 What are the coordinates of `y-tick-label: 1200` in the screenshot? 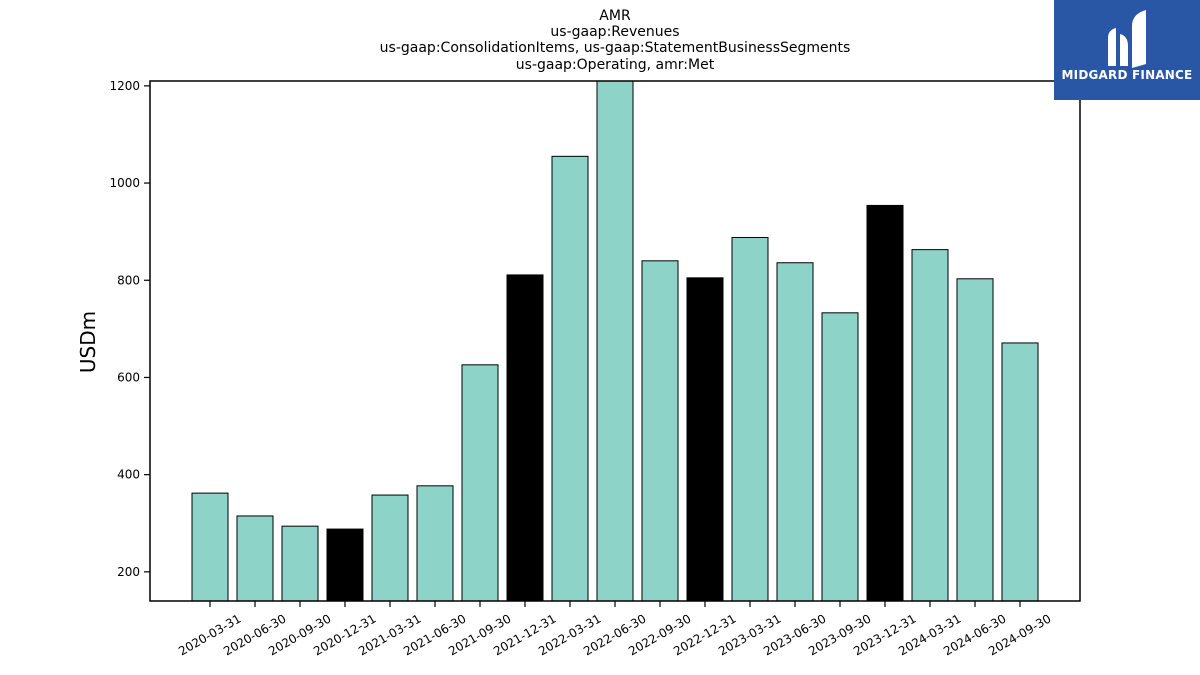 It's located at (124, 86).